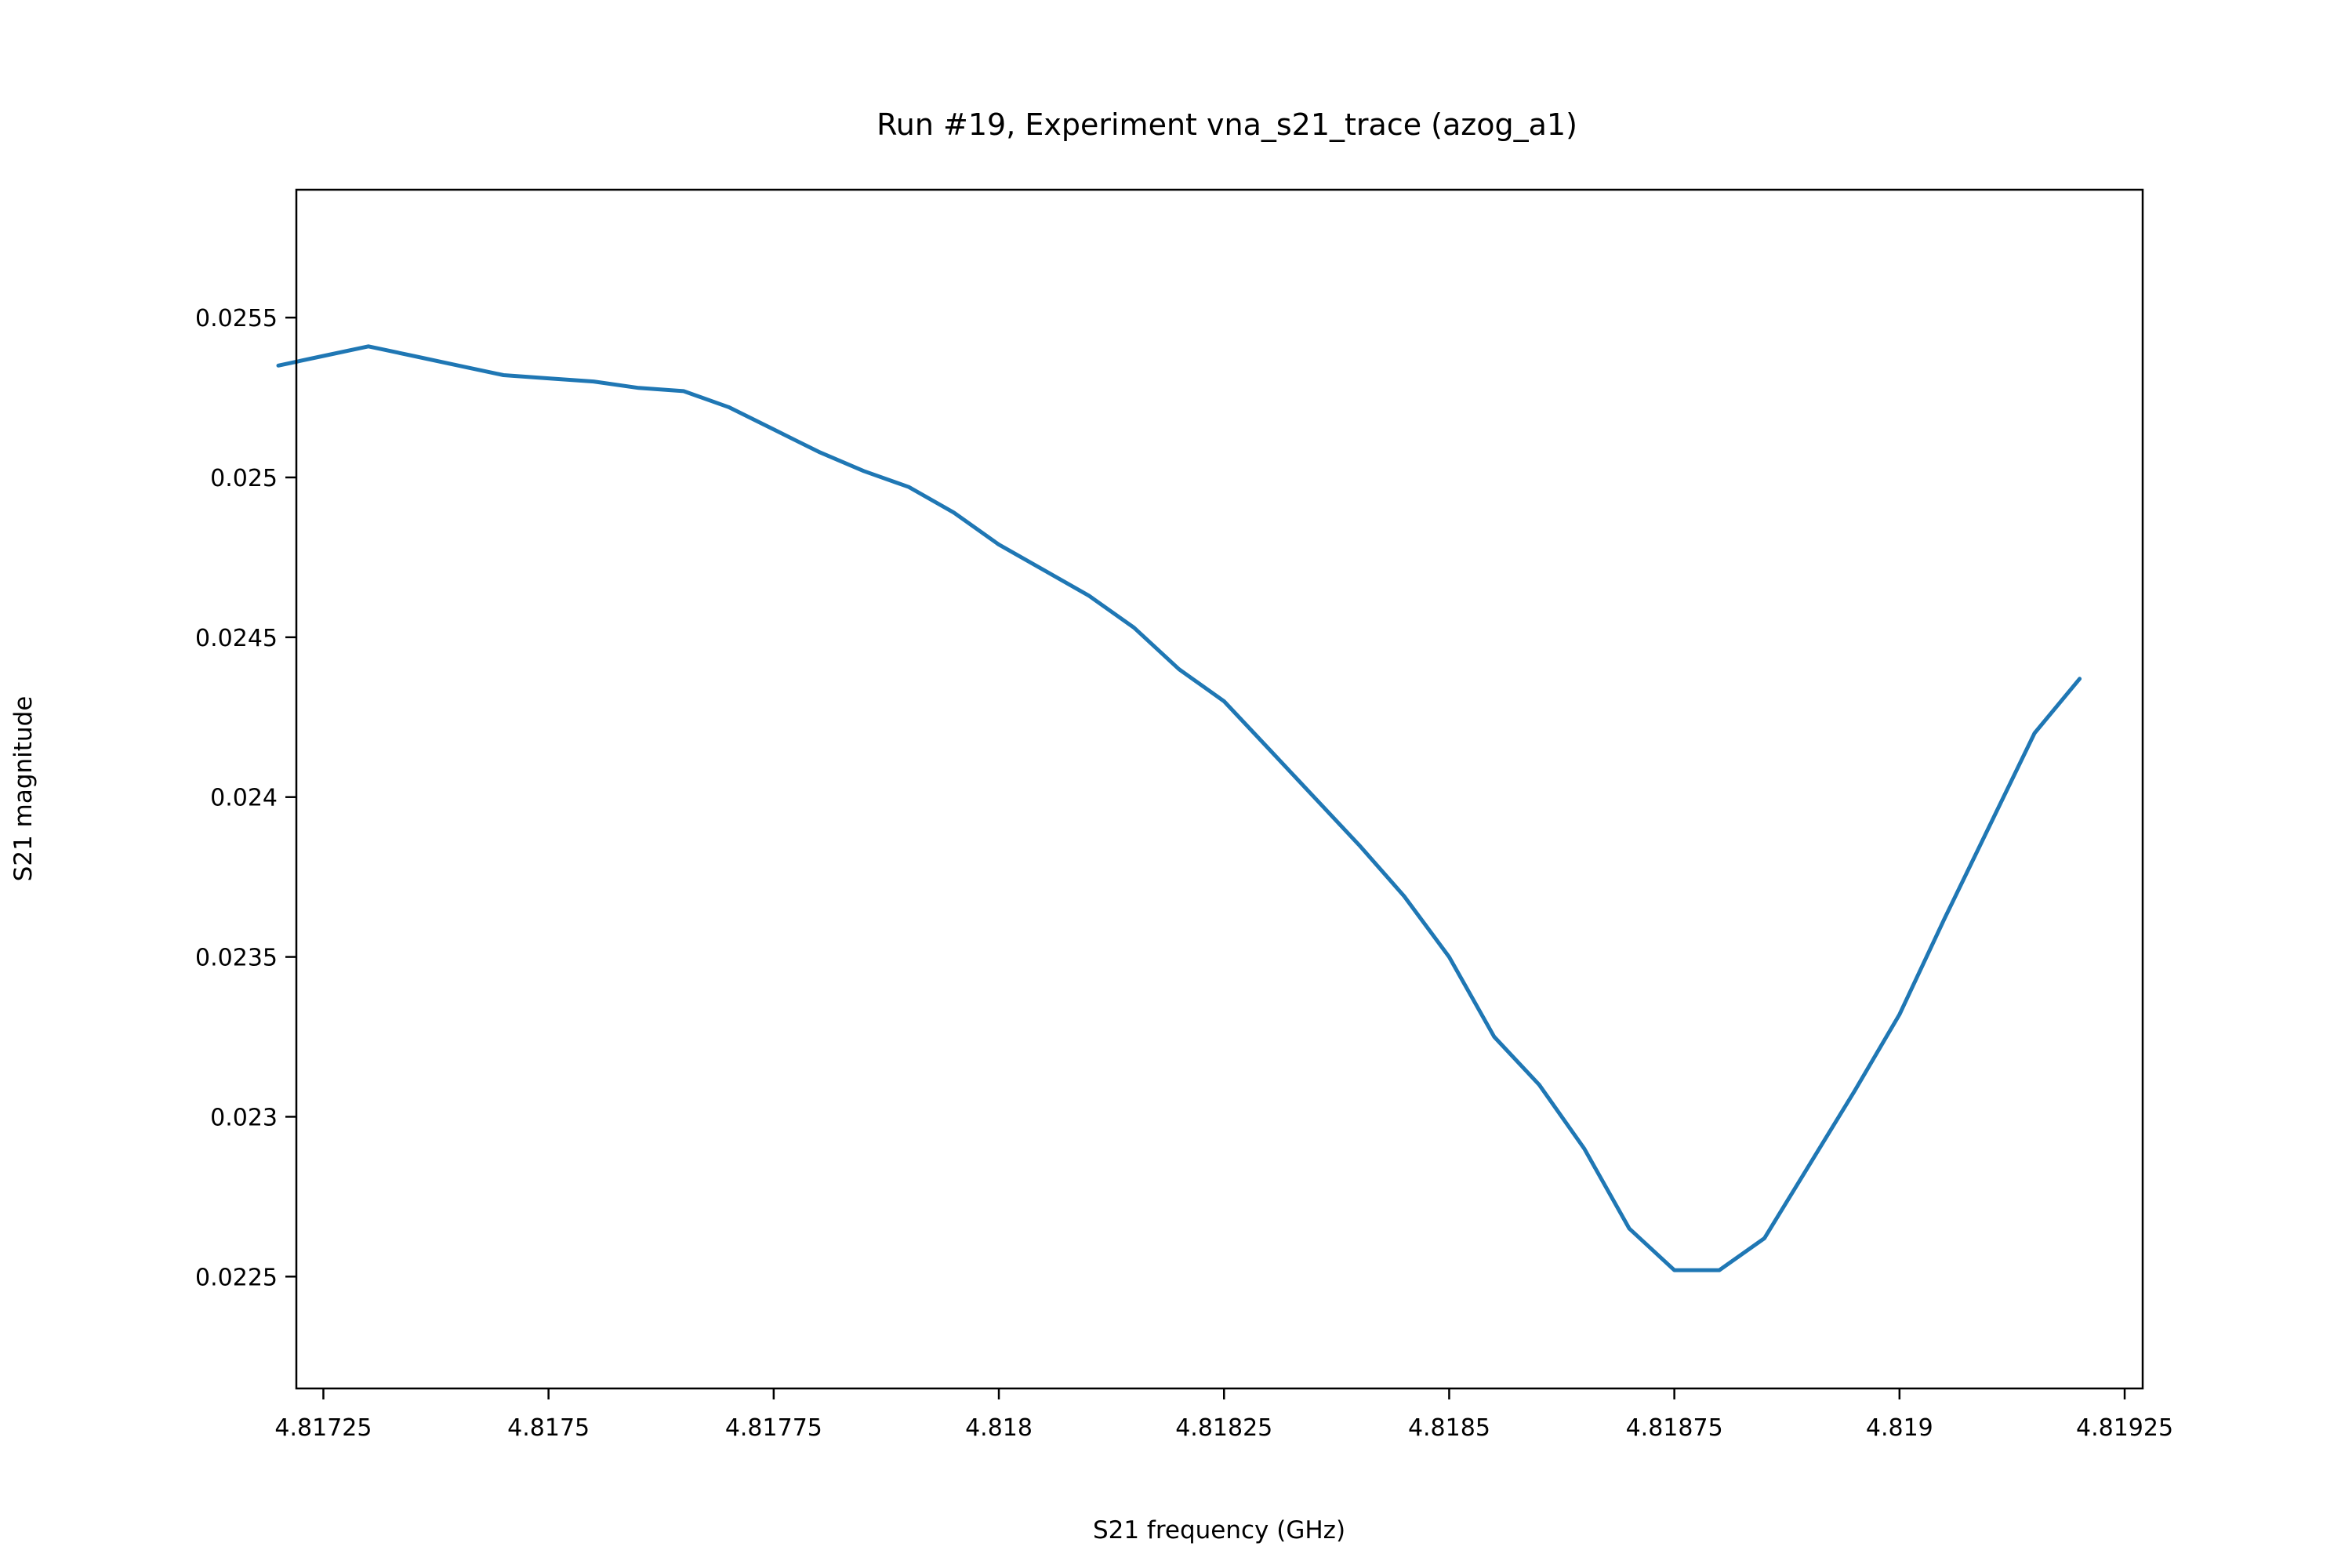 The width and height of the screenshot is (2352, 1568). I want to click on x-tick-label: 4.81725, so click(323, 1428).